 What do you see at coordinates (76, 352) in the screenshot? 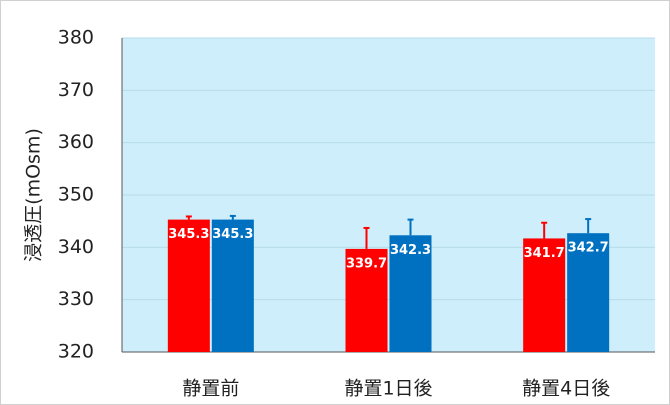
I see `y-tick-label: 320` at bounding box center [76, 352].